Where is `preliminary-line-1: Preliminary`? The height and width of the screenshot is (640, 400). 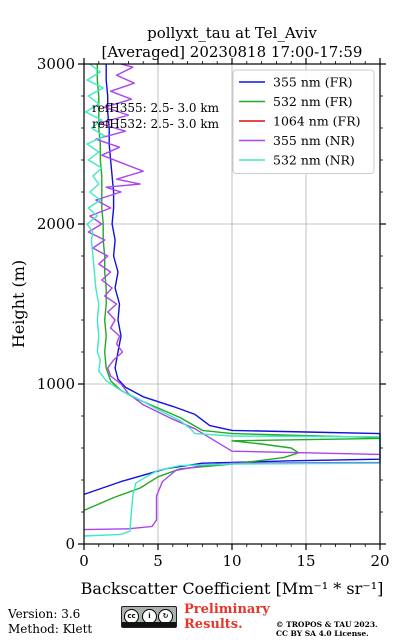 preliminary-line-1: Preliminary is located at coordinates (227, 609).